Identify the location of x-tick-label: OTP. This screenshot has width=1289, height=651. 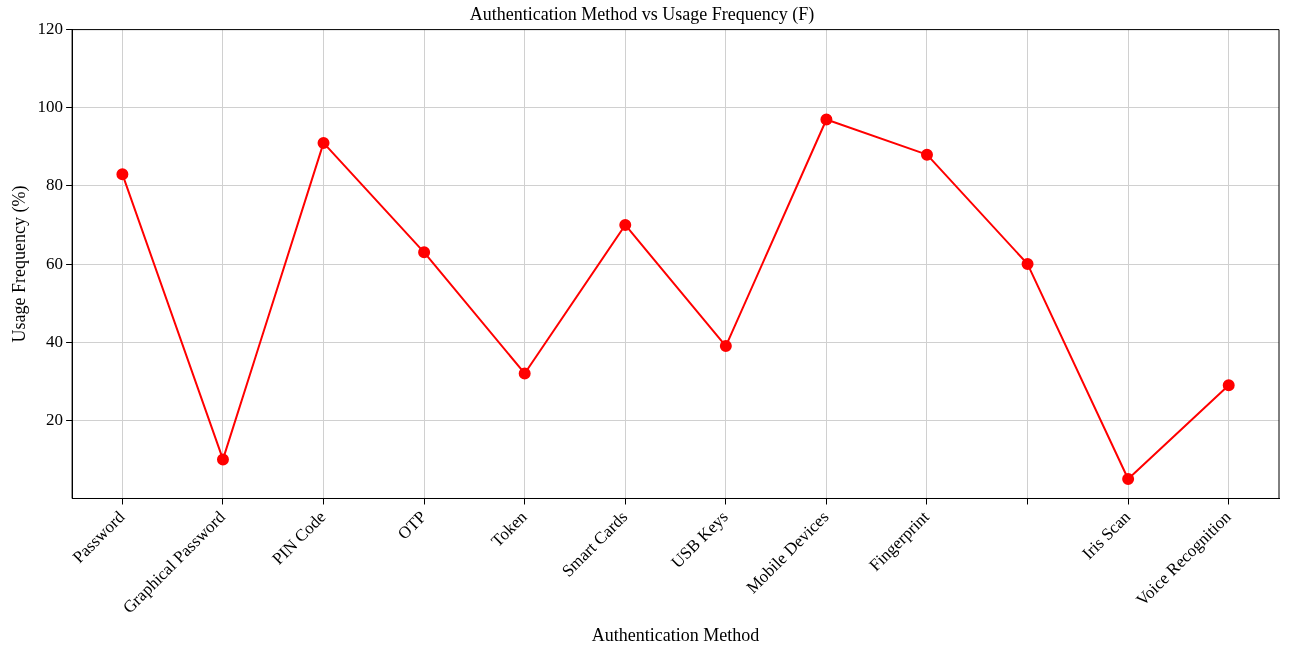
(412, 525).